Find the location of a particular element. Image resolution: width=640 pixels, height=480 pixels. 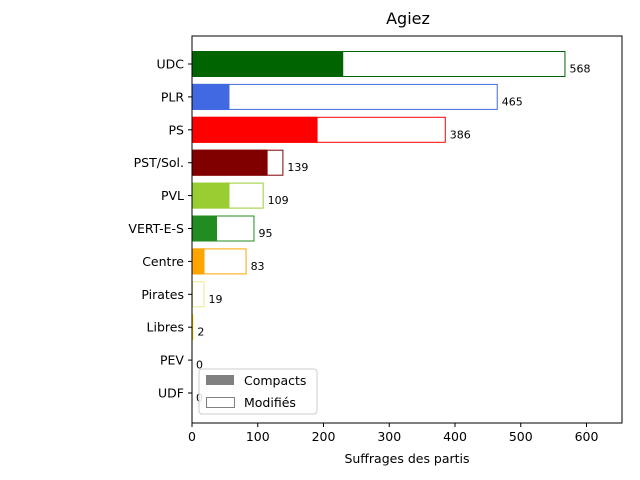

data-label-ps: 386 is located at coordinates (460, 134).